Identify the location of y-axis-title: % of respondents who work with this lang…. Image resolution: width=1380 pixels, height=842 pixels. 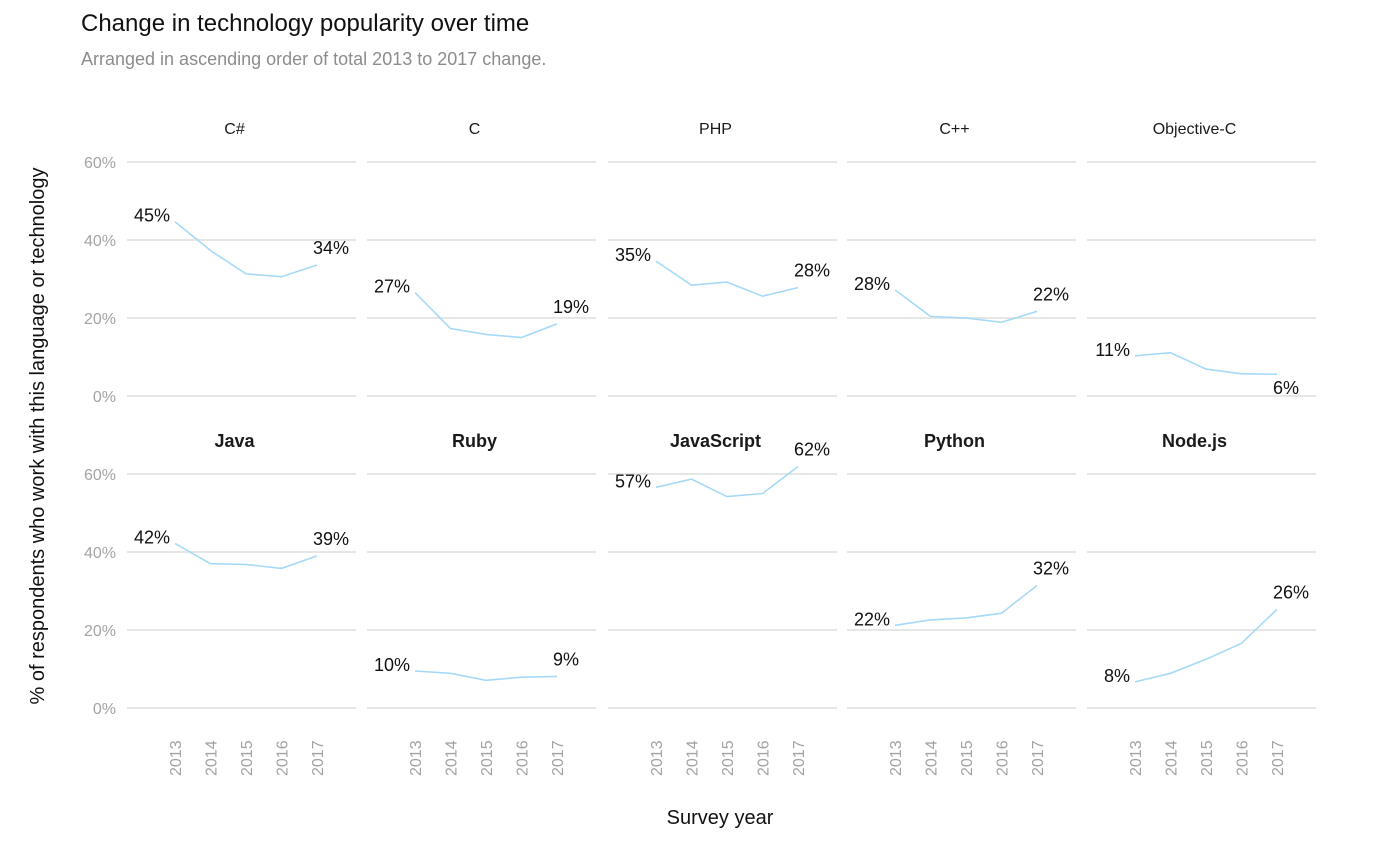
(38, 436).